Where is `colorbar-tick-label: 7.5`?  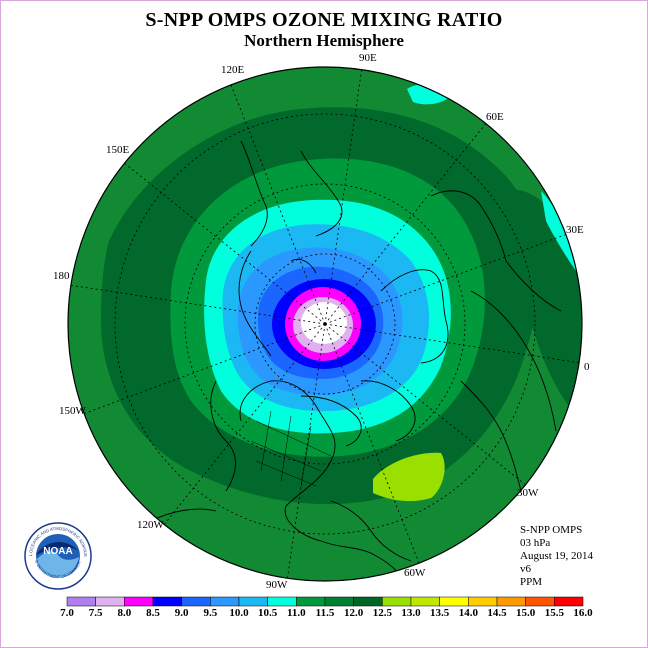
colorbar-tick-label: 7.5 is located at coordinates (95, 613).